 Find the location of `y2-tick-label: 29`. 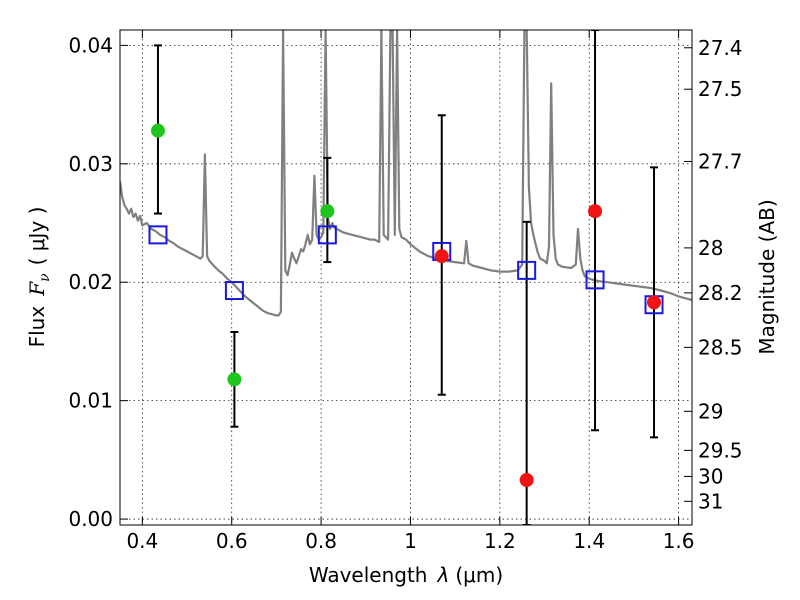

y2-tick-label: 29 is located at coordinates (710, 411).